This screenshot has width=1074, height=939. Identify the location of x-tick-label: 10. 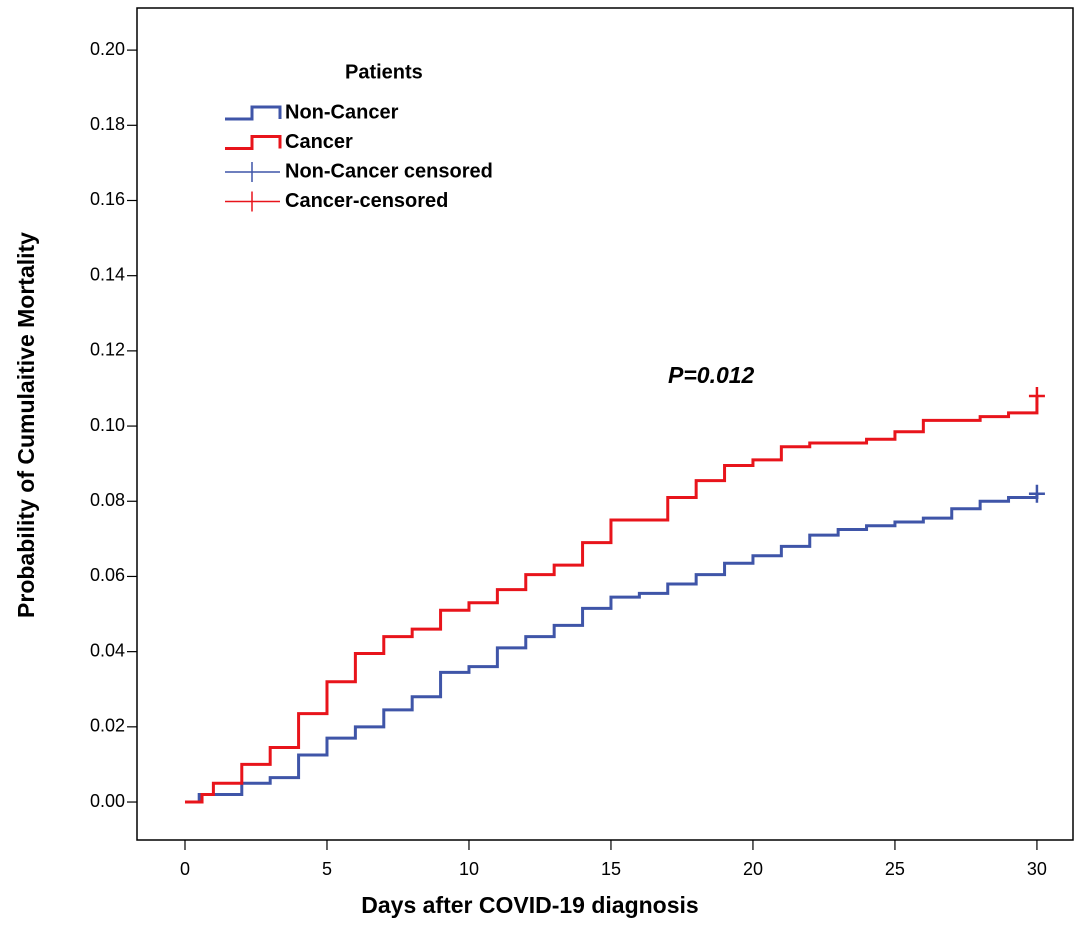
(469, 869).